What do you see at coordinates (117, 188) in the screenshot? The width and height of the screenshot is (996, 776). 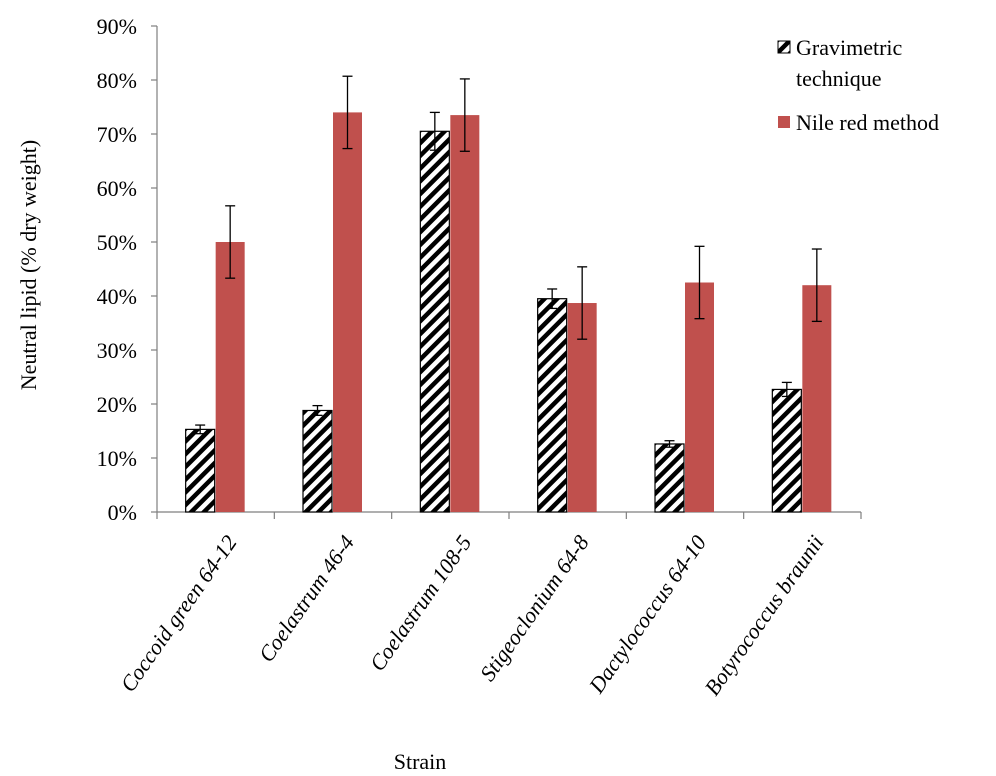 I see `y-tick-label: 60%` at bounding box center [117, 188].